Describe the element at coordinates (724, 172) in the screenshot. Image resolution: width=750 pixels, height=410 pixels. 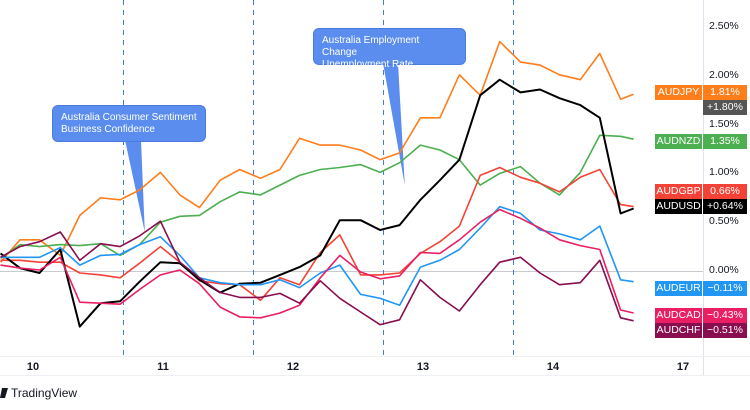
I see `y-tick-label: 1.00%` at that location.